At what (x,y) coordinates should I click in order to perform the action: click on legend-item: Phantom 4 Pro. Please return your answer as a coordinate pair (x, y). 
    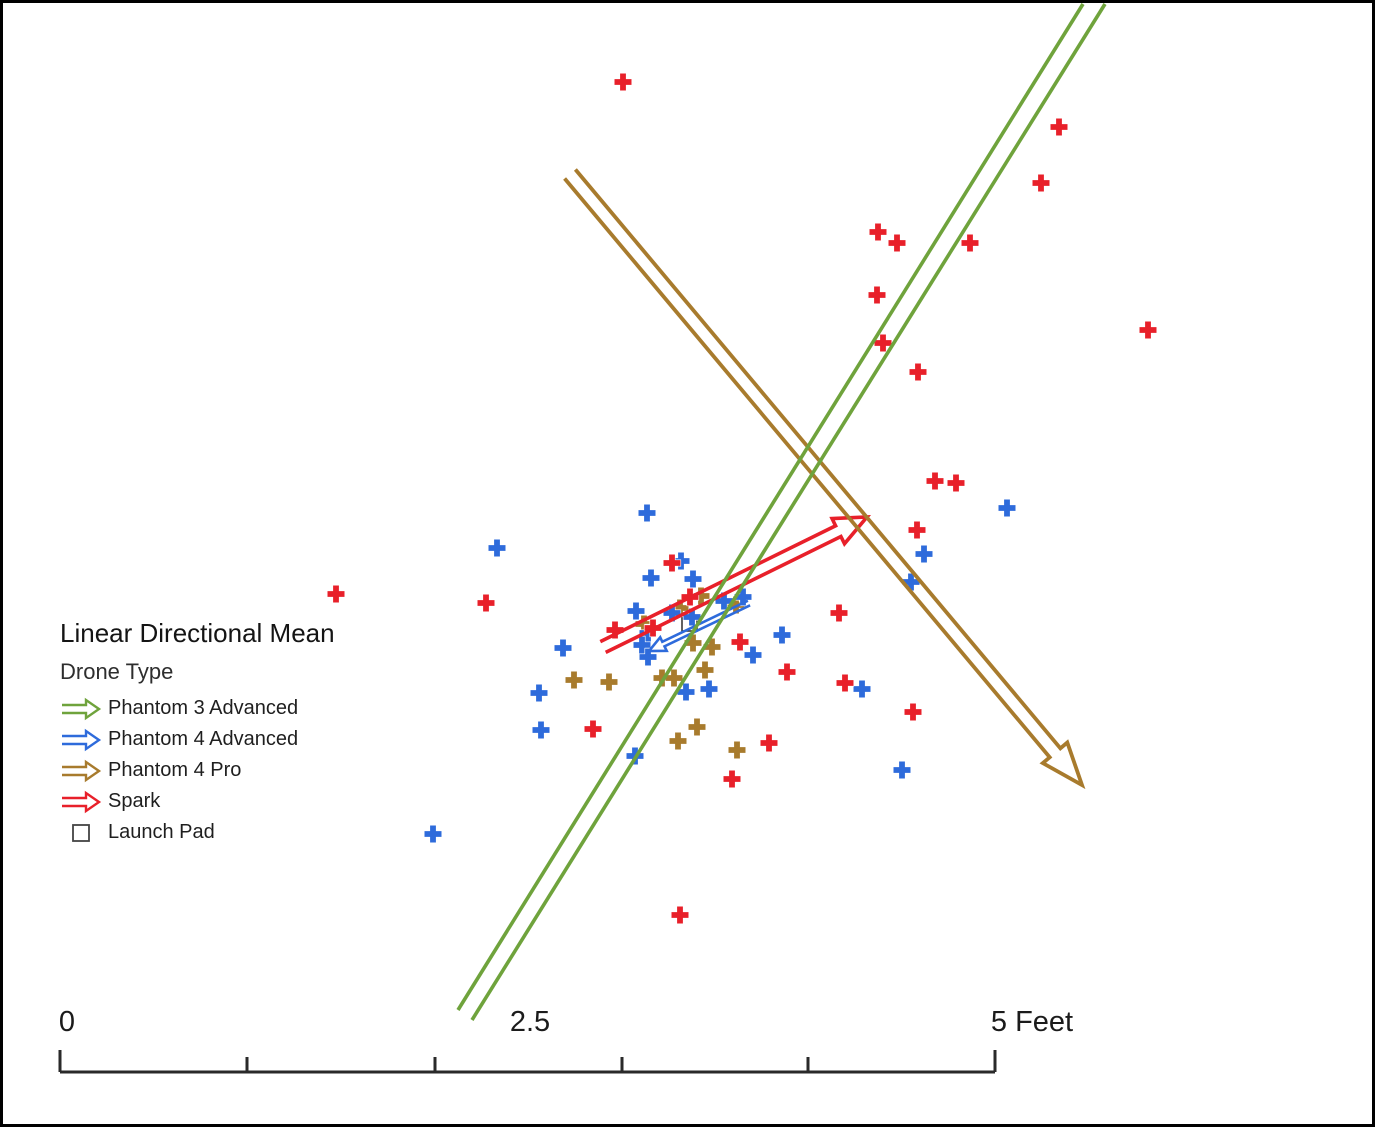
    Looking at the image, I should click on (197, 770).